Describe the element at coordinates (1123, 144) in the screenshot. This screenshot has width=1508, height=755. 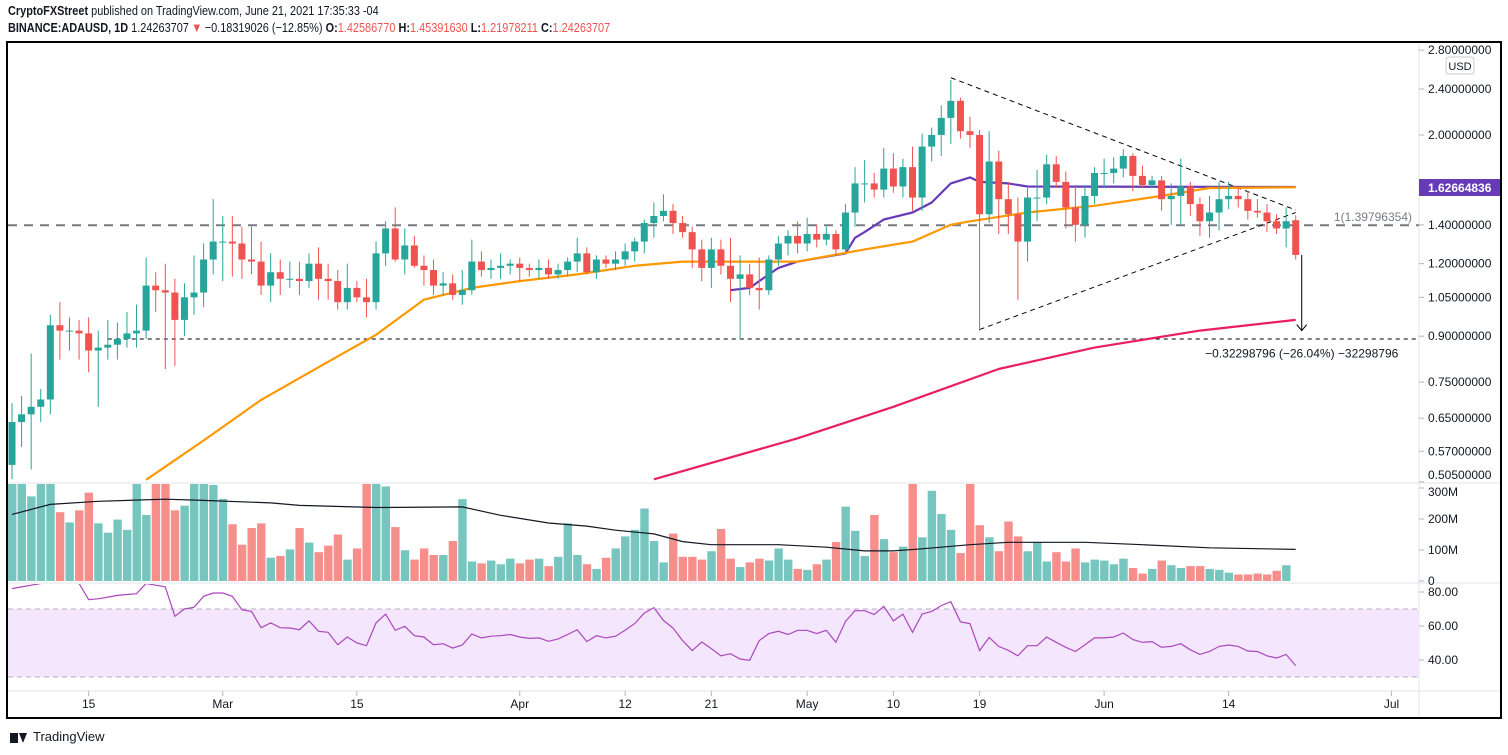
I see `triangle-upper-line` at that location.